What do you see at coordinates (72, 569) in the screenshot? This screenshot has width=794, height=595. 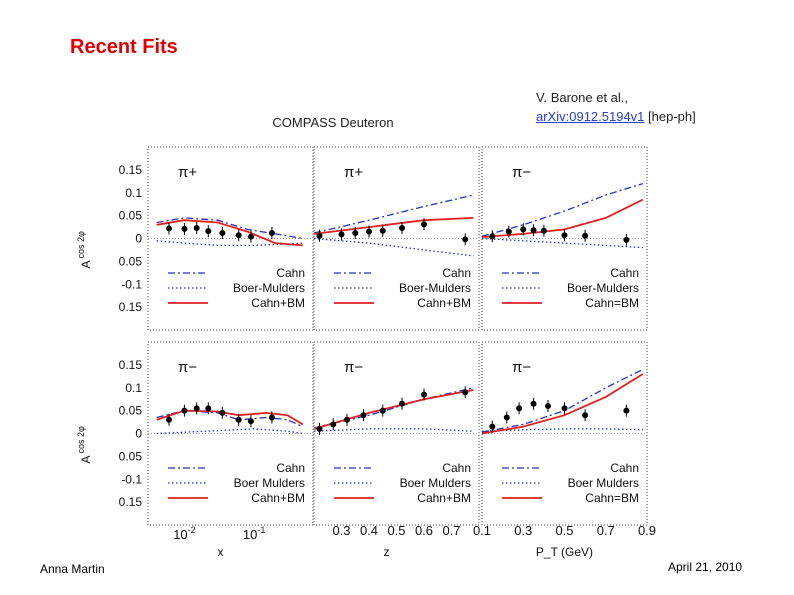 I see `footer-author: Anna Martin` at bounding box center [72, 569].